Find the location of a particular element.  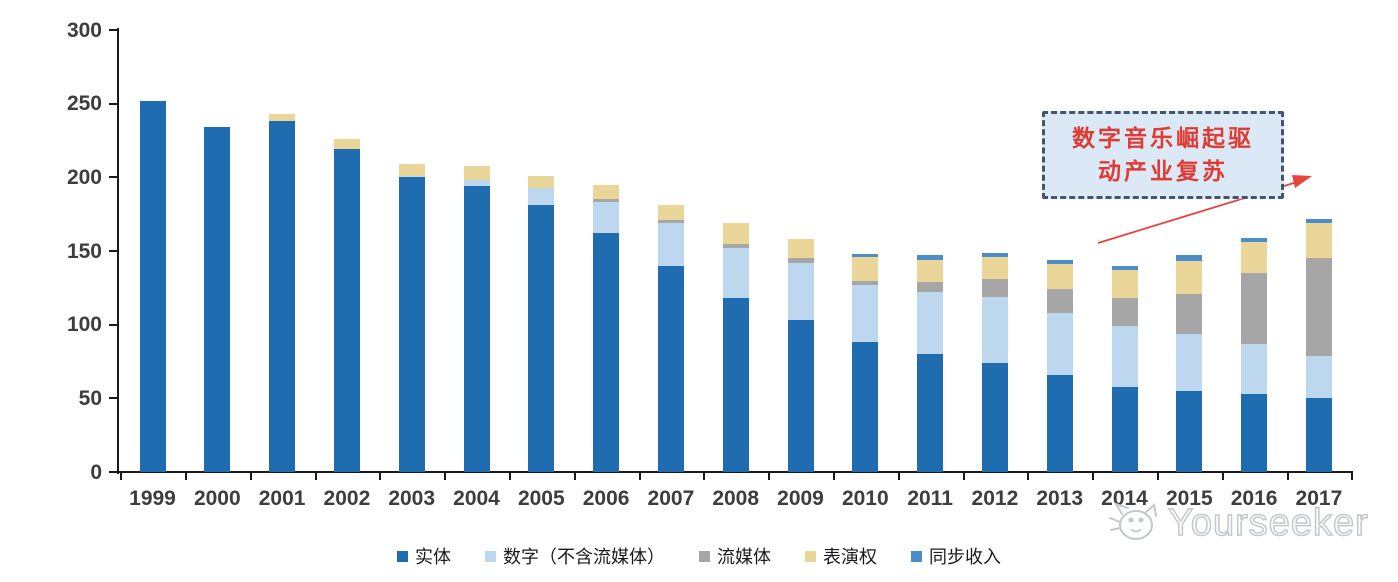

bar-2005 is located at coordinates (541, 323).